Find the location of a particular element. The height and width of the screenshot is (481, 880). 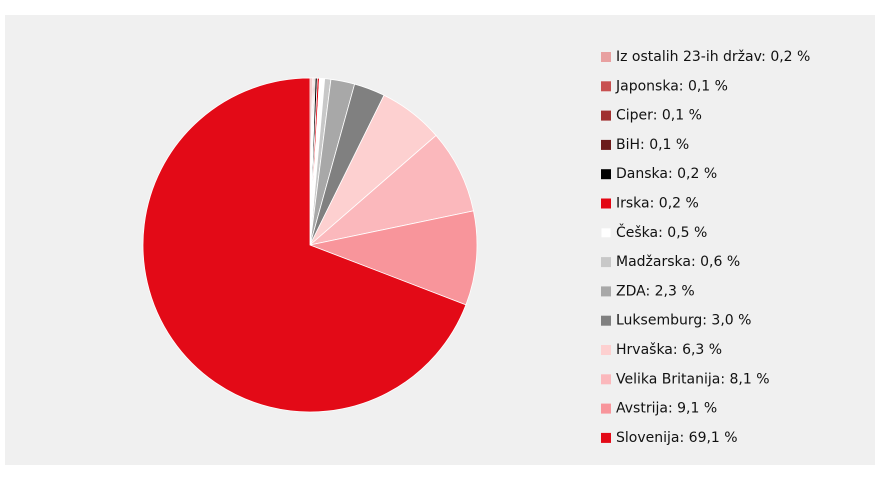

legend-label: Iz ostalih 23-ih držav: 0,2 % is located at coordinates (713, 57).